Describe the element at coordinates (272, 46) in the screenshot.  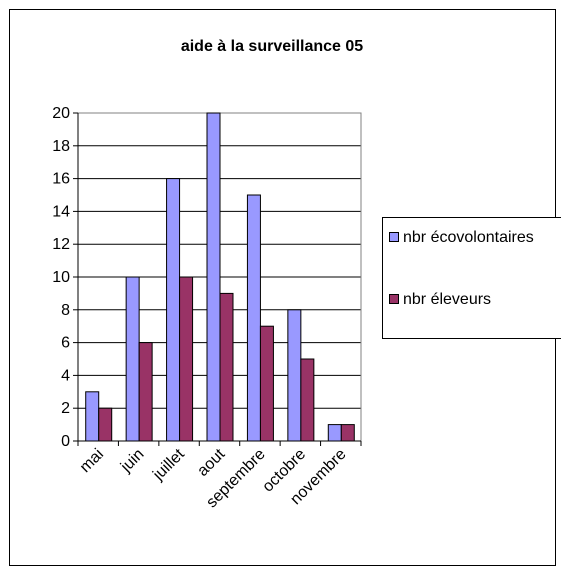
I see `chart-title: aide à la surveillance 05` at that location.